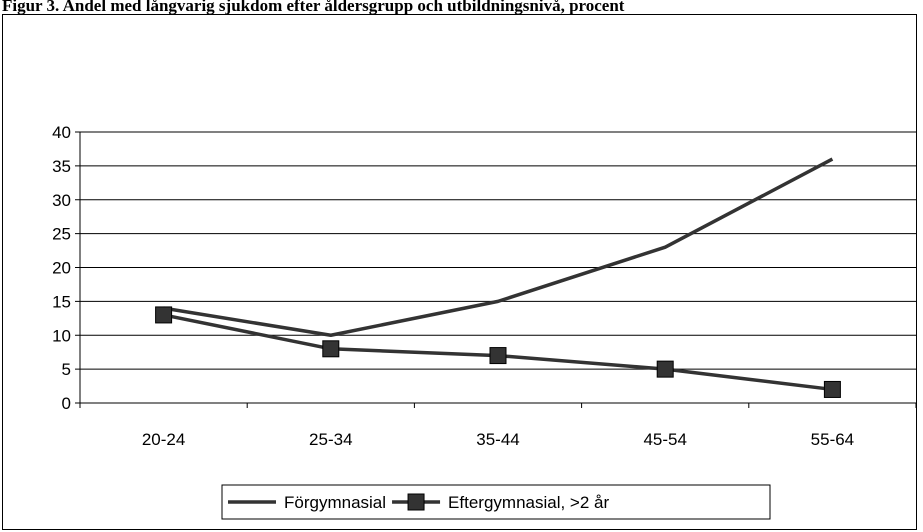  What do you see at coordinates (61, 200) in the screenshot?
I see `y-tick-label: 30` at bounding box center [61, 200].